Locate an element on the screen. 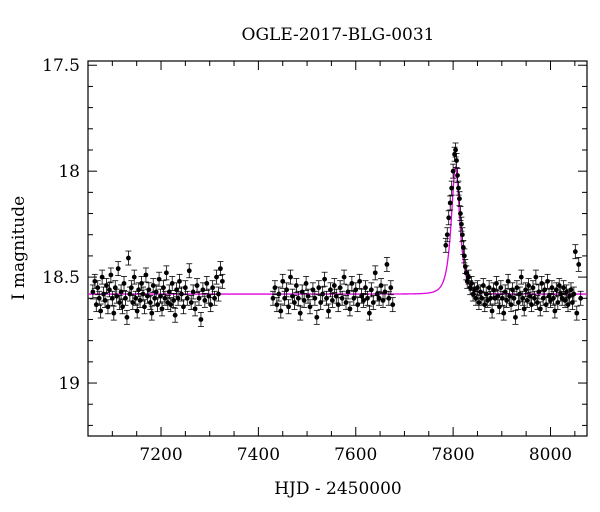 The width and height of the screenshot is (600, 512). x-tick-label: 7400 is located at coordinates (258, 455).